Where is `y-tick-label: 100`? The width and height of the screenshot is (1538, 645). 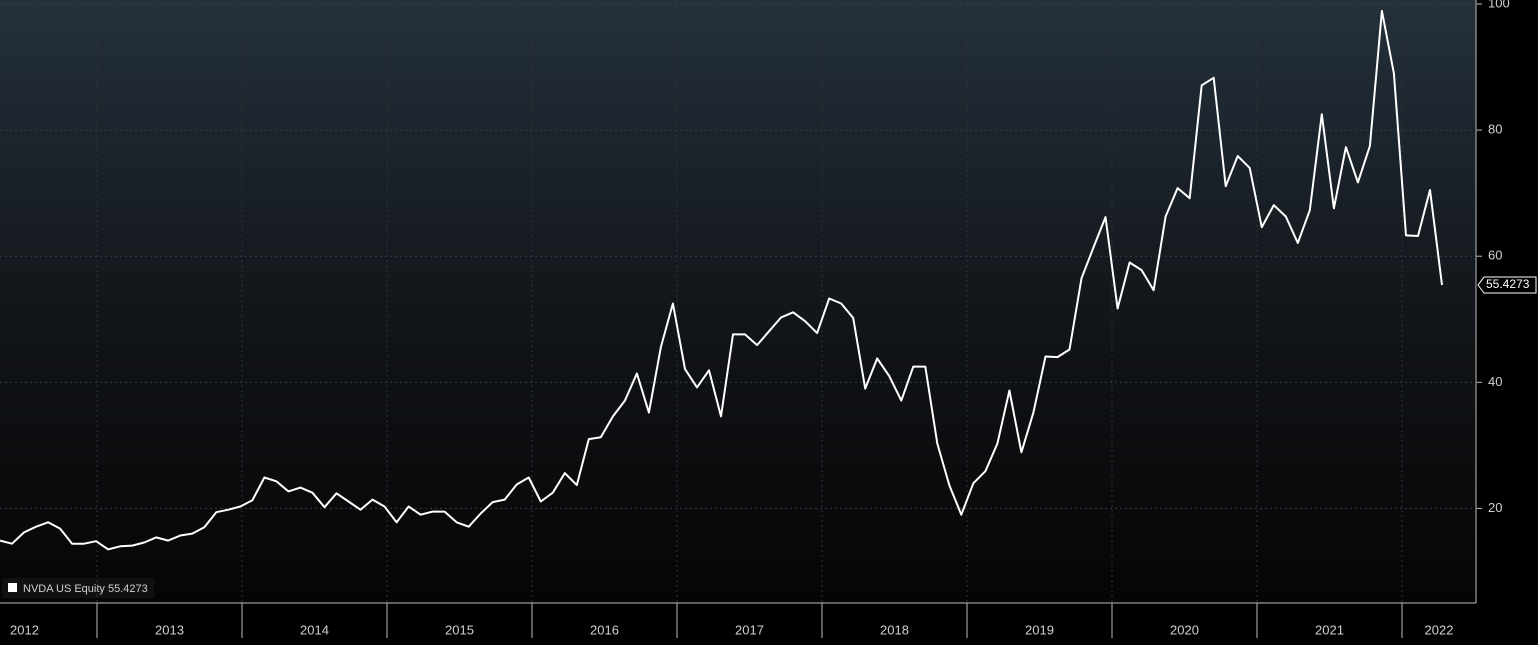 y-tick-label: 100 is located at coordinates (1499, 5).